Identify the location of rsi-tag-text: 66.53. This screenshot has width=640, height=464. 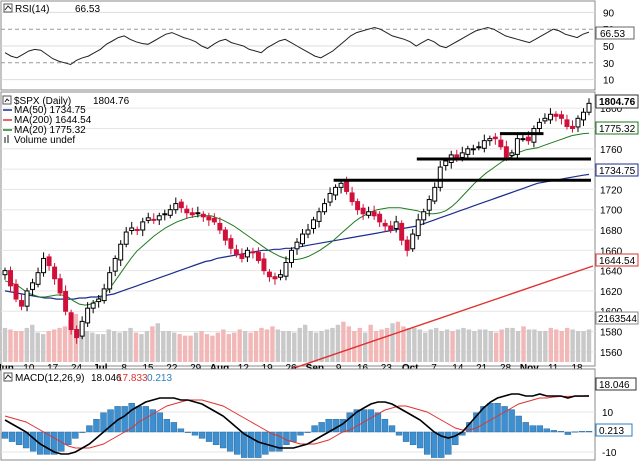
(612, 34).